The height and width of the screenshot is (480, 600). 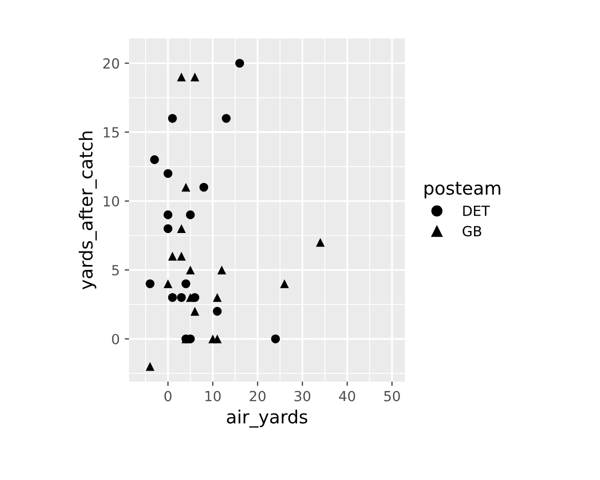 I want to click on x-tick-label: 20, so click(x=258, y=396).